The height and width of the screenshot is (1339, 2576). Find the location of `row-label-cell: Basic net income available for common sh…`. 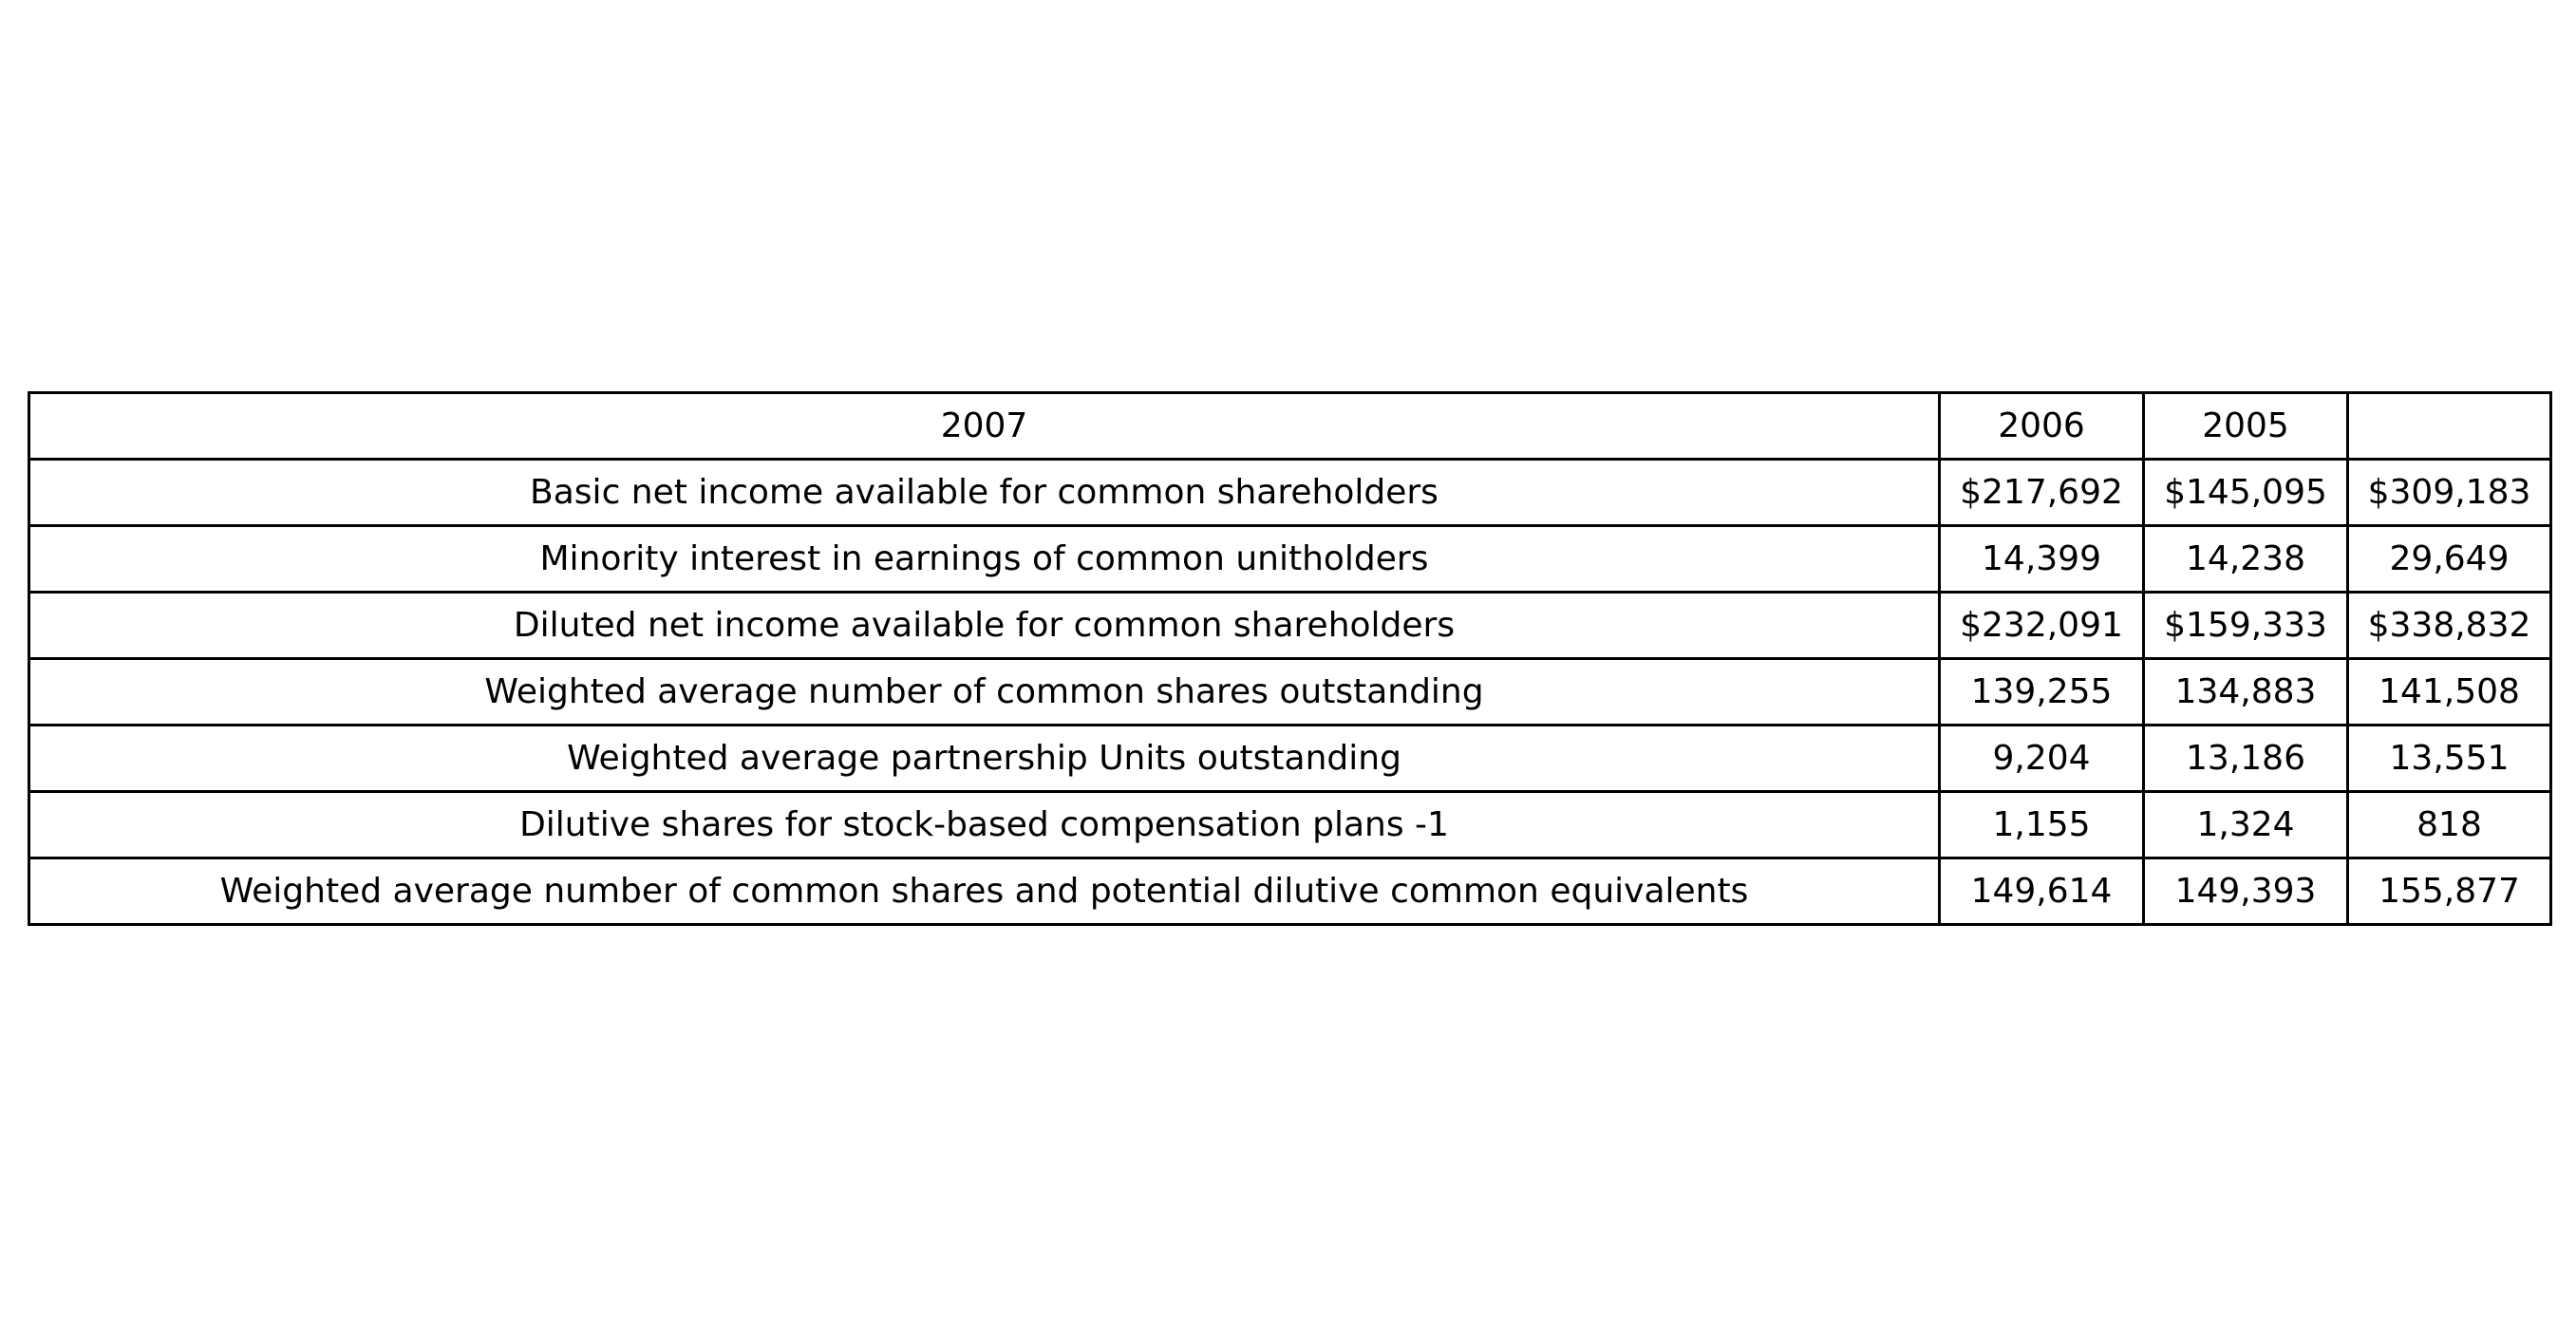

row-label-cell: Basic net income available for common sh… is located at coordinates (984, 493).